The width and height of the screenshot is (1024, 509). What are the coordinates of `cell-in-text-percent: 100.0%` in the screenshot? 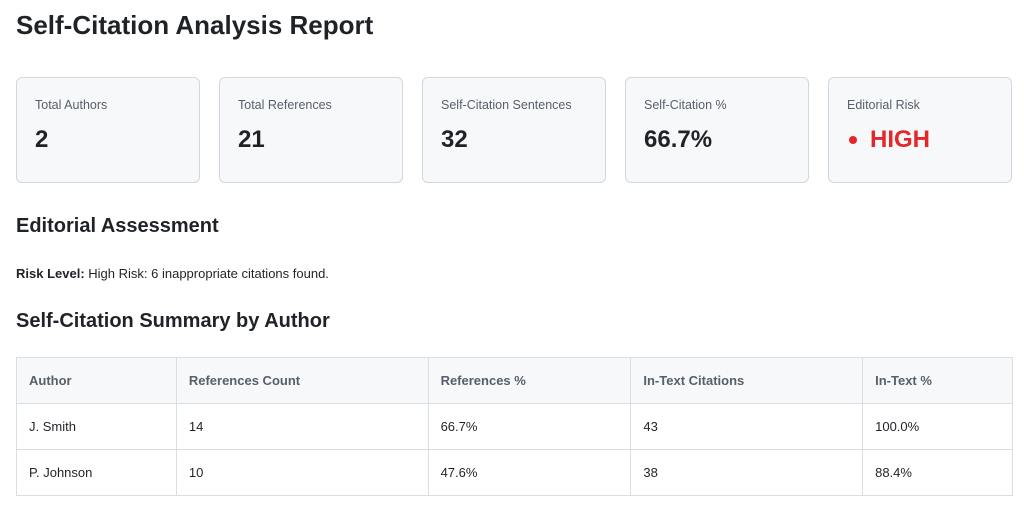 It's located at (937, 426).